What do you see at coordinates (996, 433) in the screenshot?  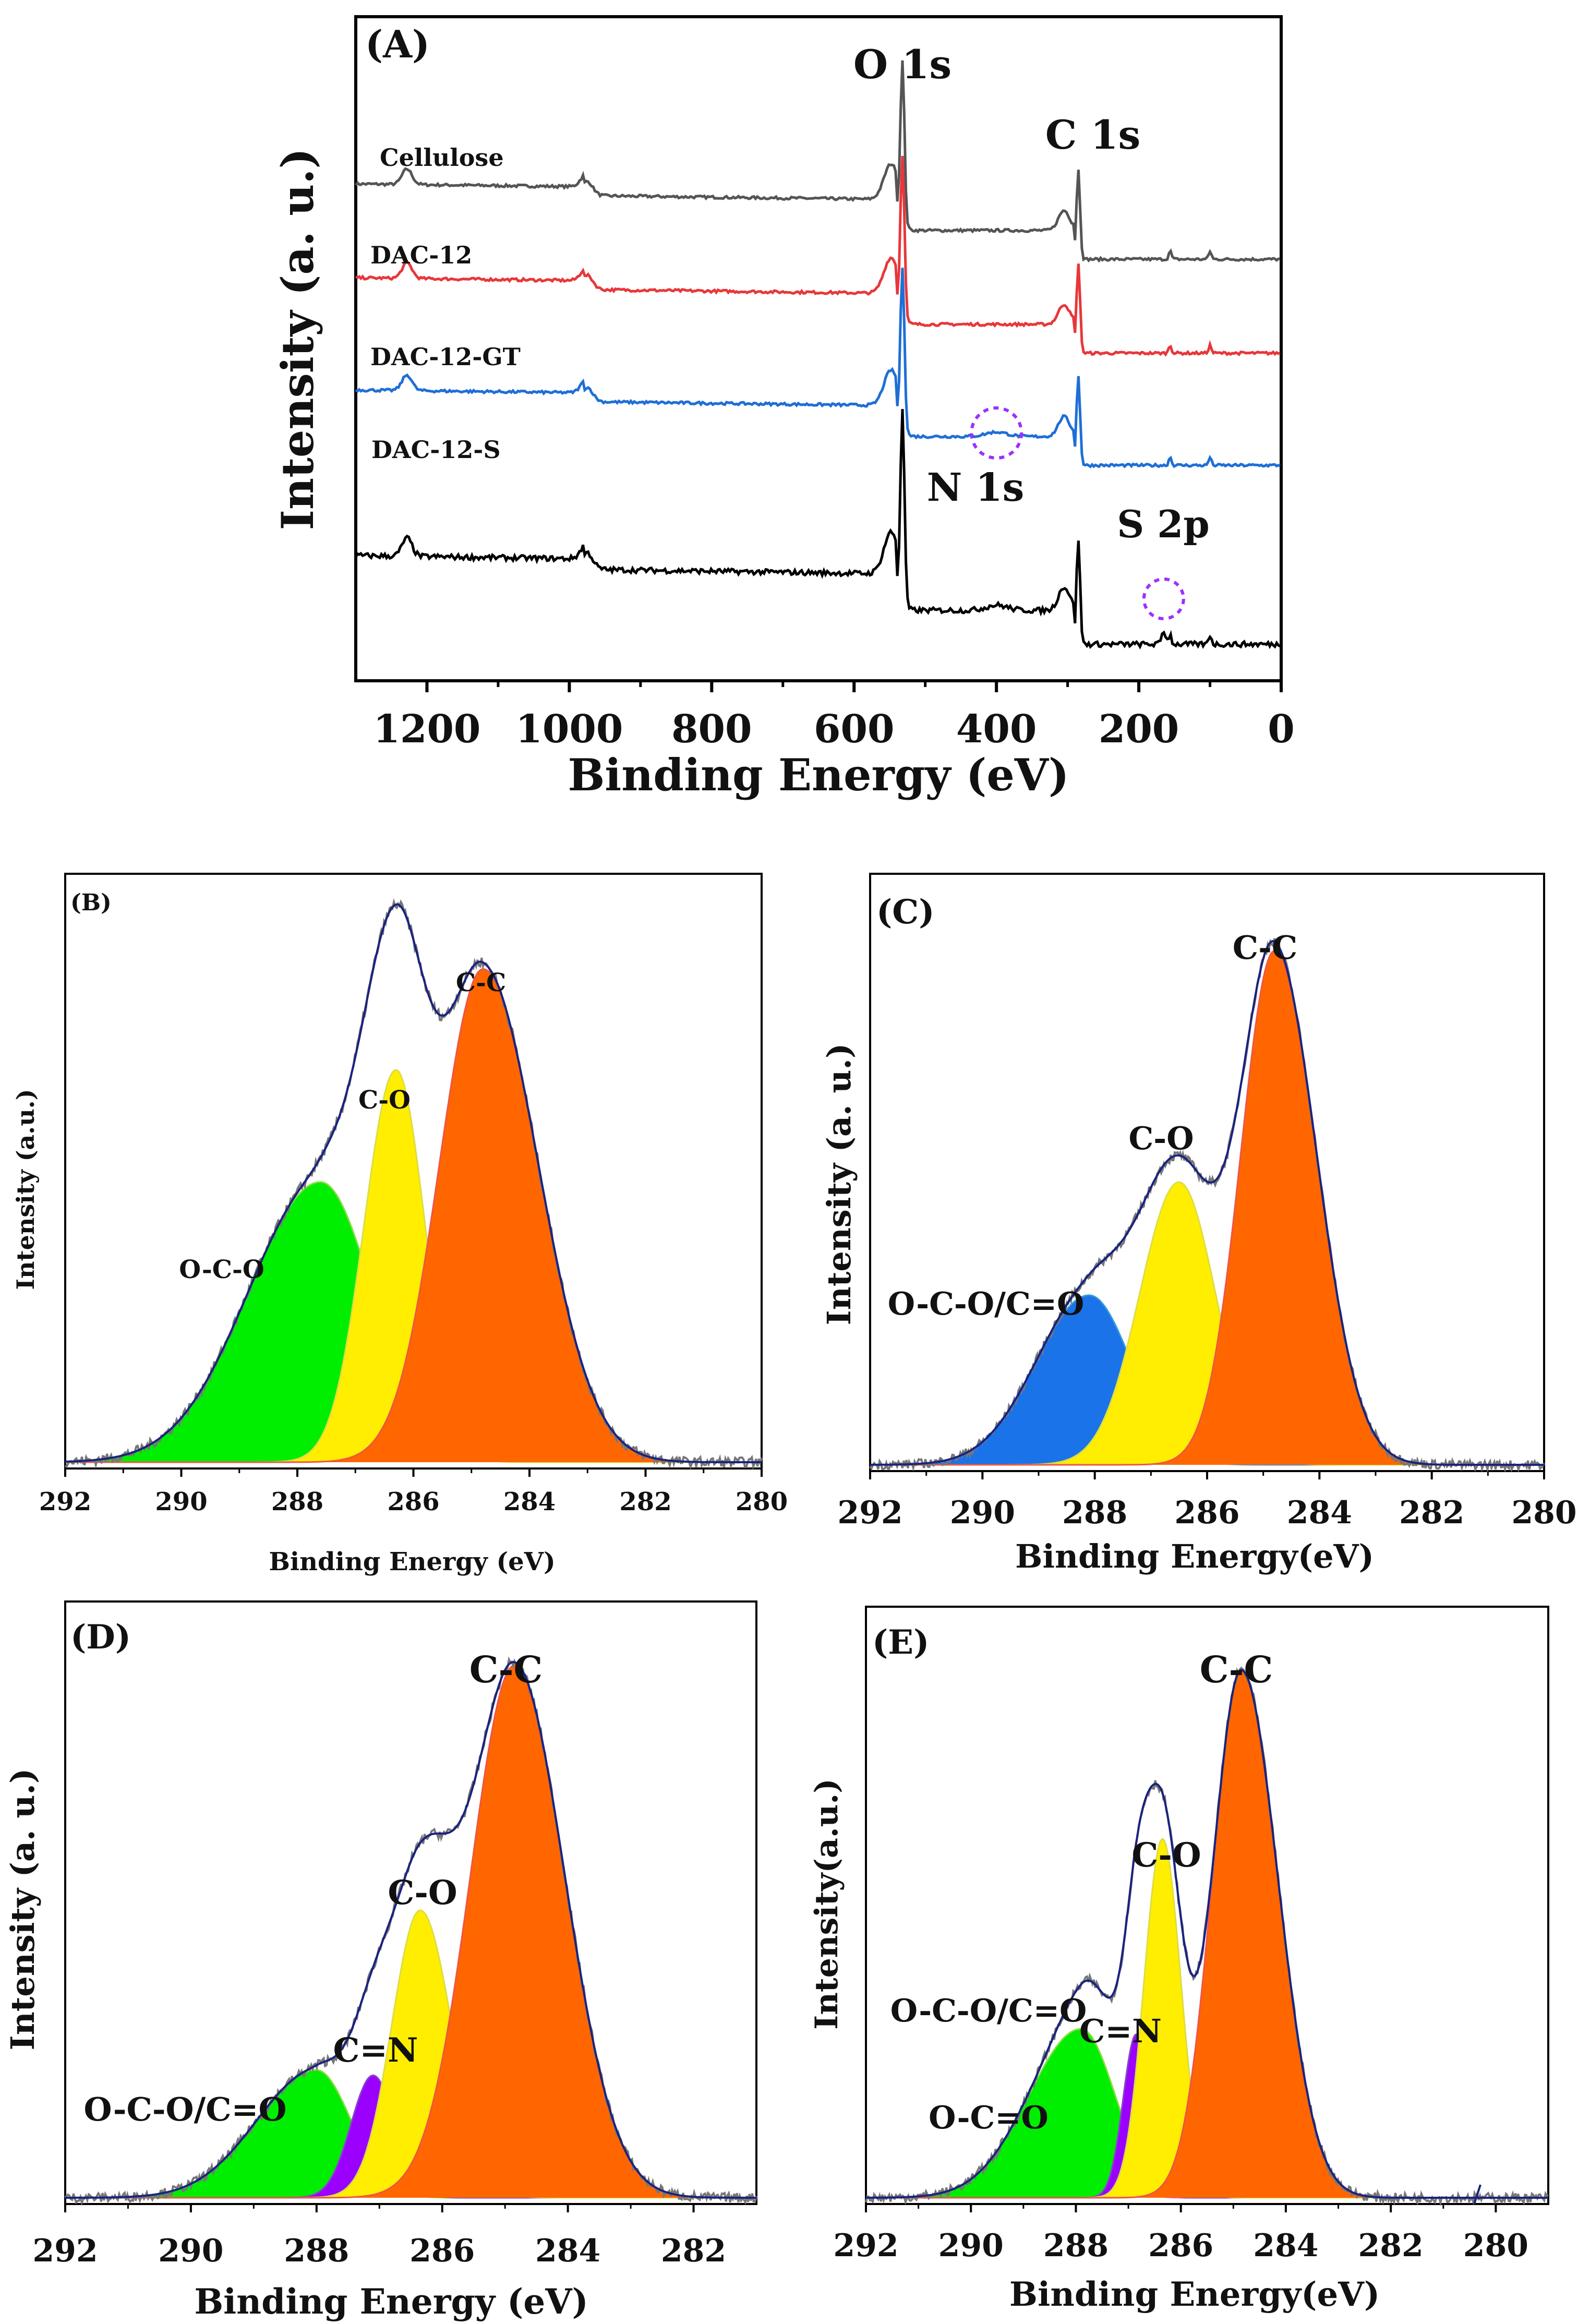 I see `n1s-marker-circle` at bounding box center [996, 433].